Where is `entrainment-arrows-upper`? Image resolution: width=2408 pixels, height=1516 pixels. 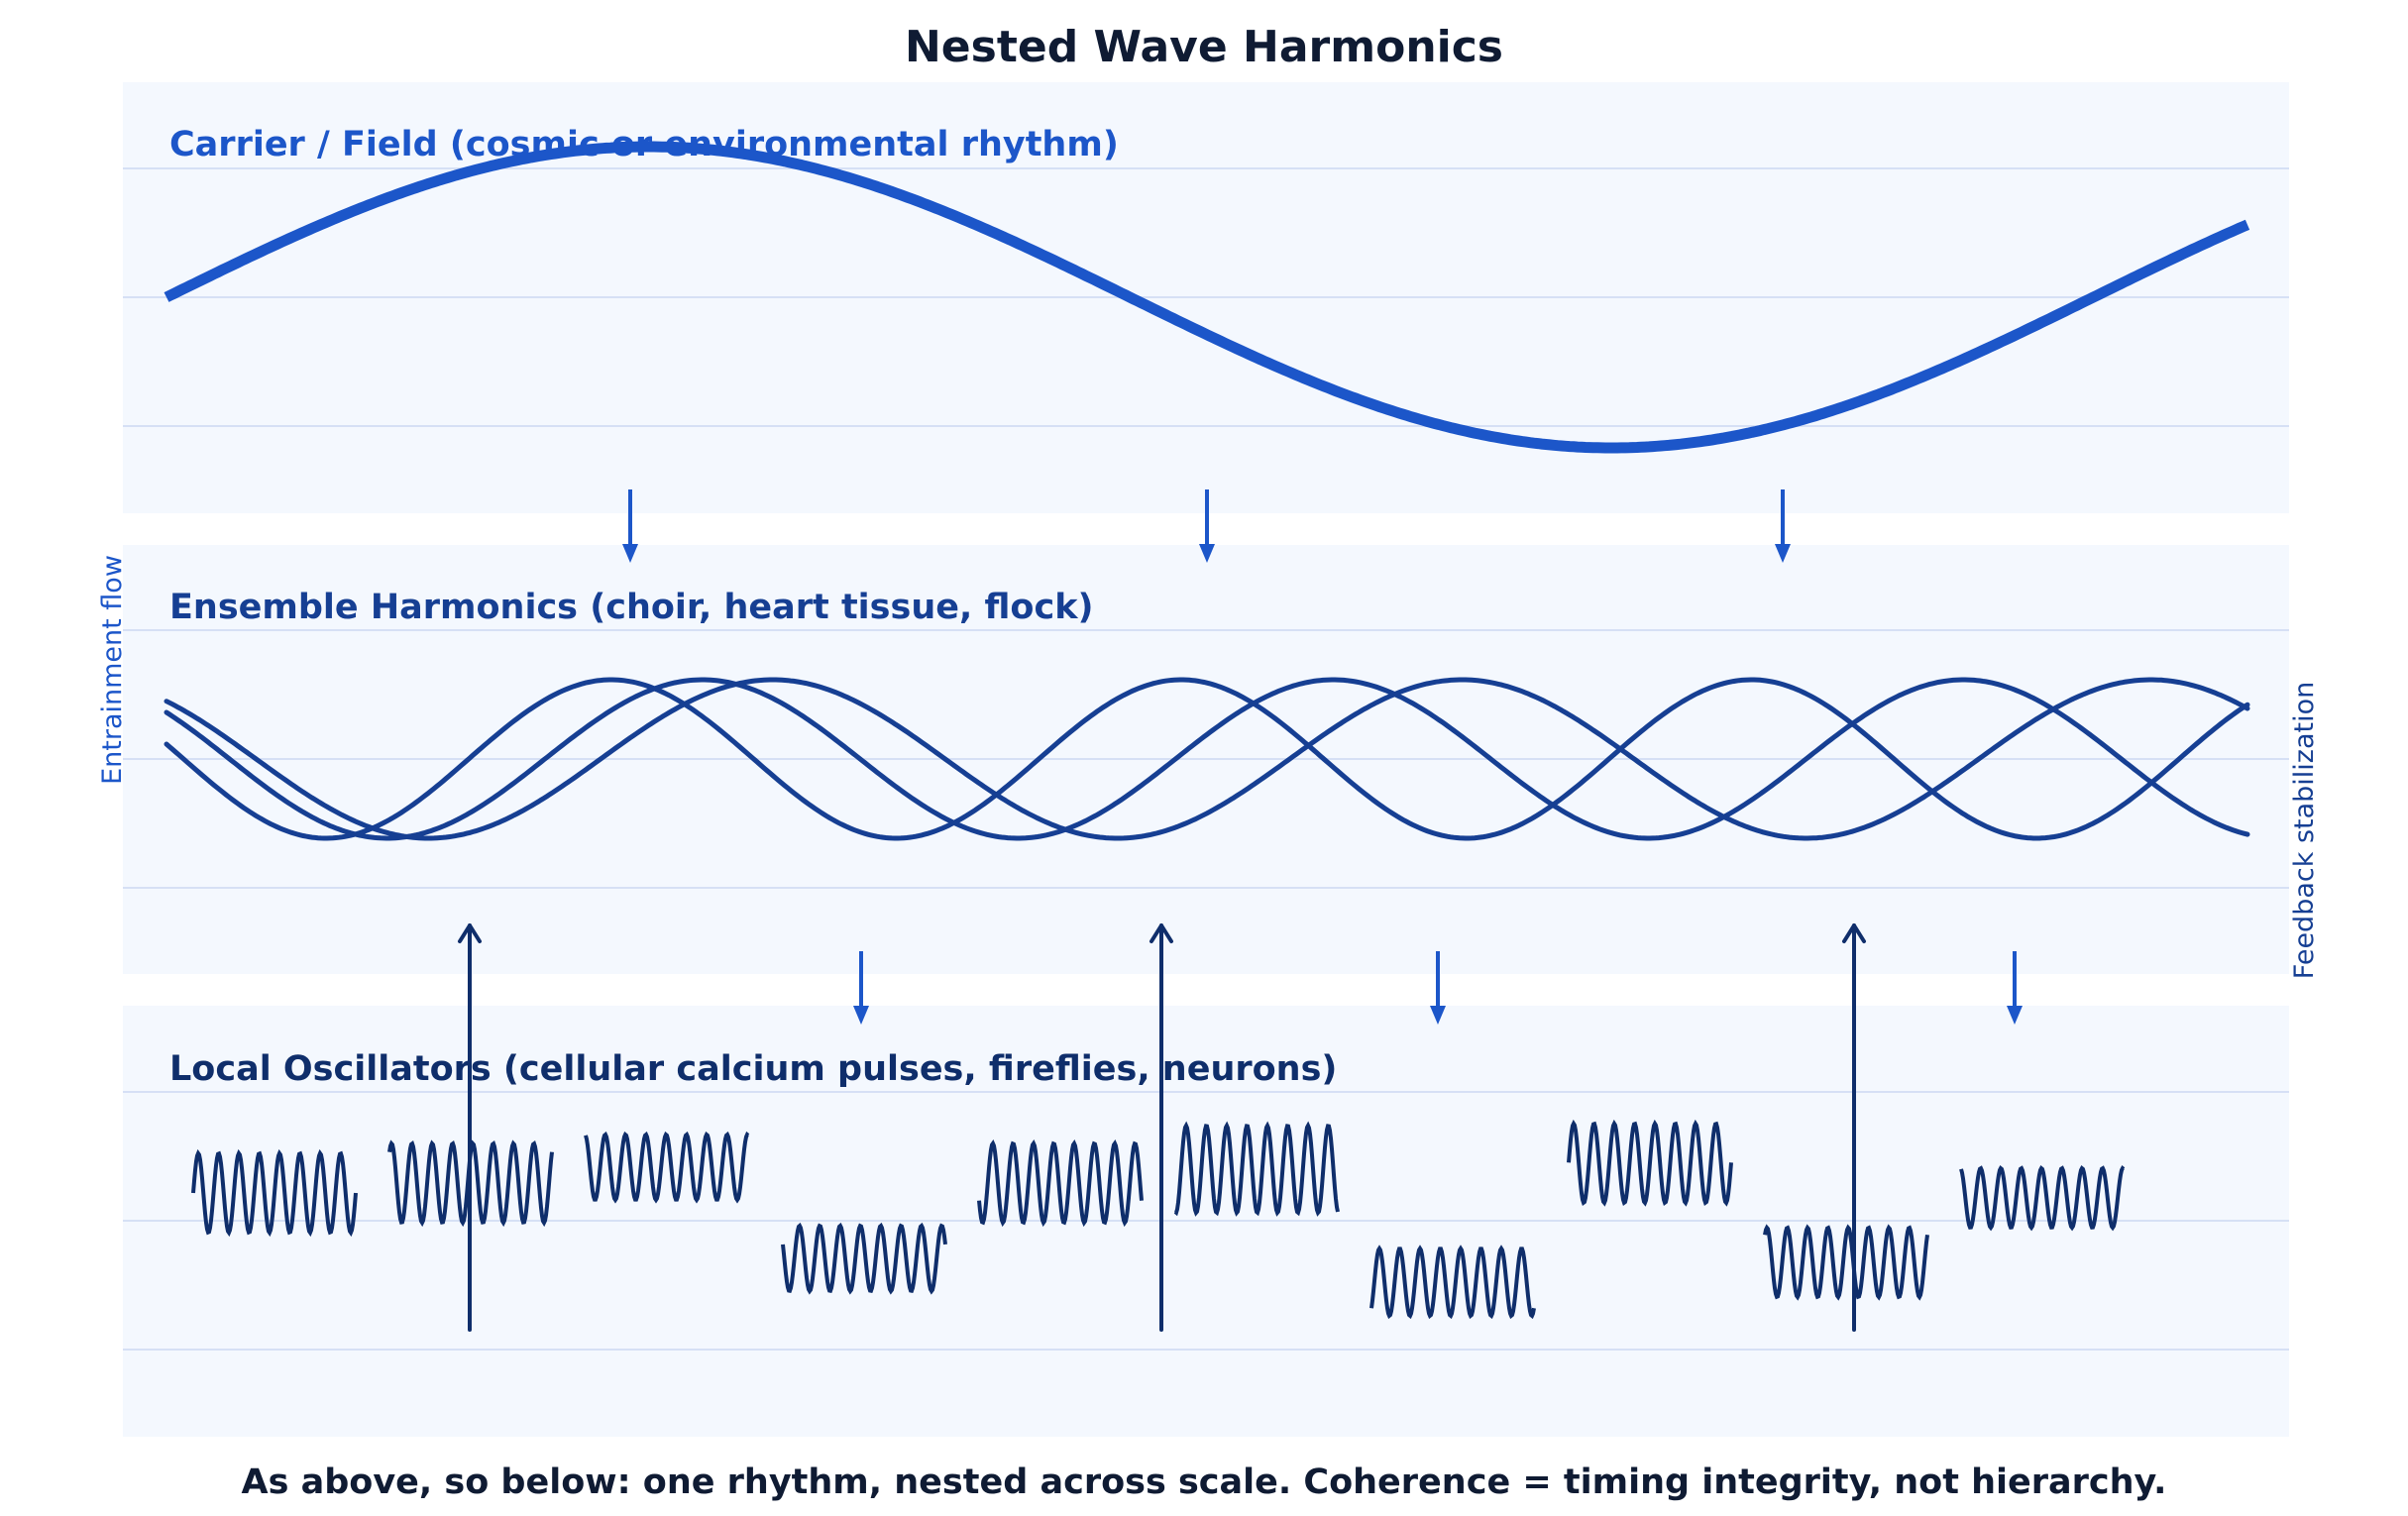 entrainment-arrows-upper is located at coordinates (1206, 526).